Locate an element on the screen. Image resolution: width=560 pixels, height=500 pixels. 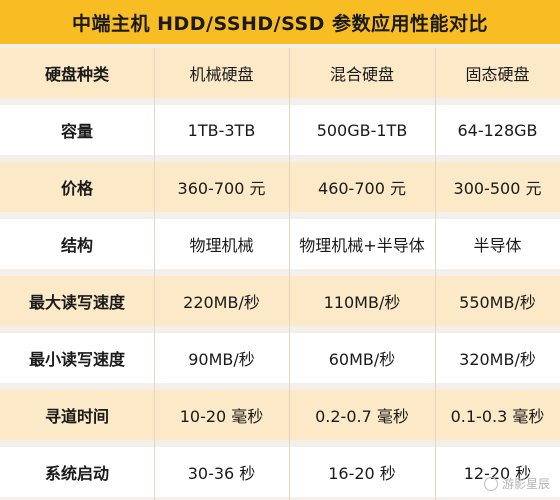
table-cell: 30-36 秒 is located at coordinates (221, 473).